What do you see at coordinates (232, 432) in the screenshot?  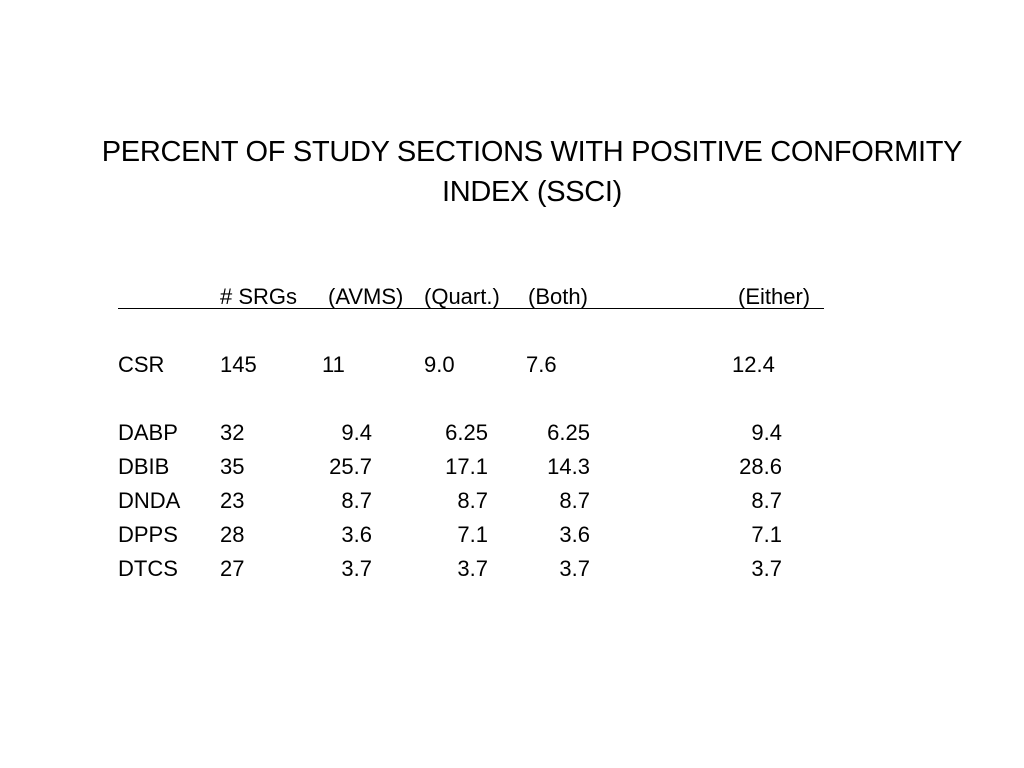 I see `cell-srgs: 32` at bounding box center [232, 432].